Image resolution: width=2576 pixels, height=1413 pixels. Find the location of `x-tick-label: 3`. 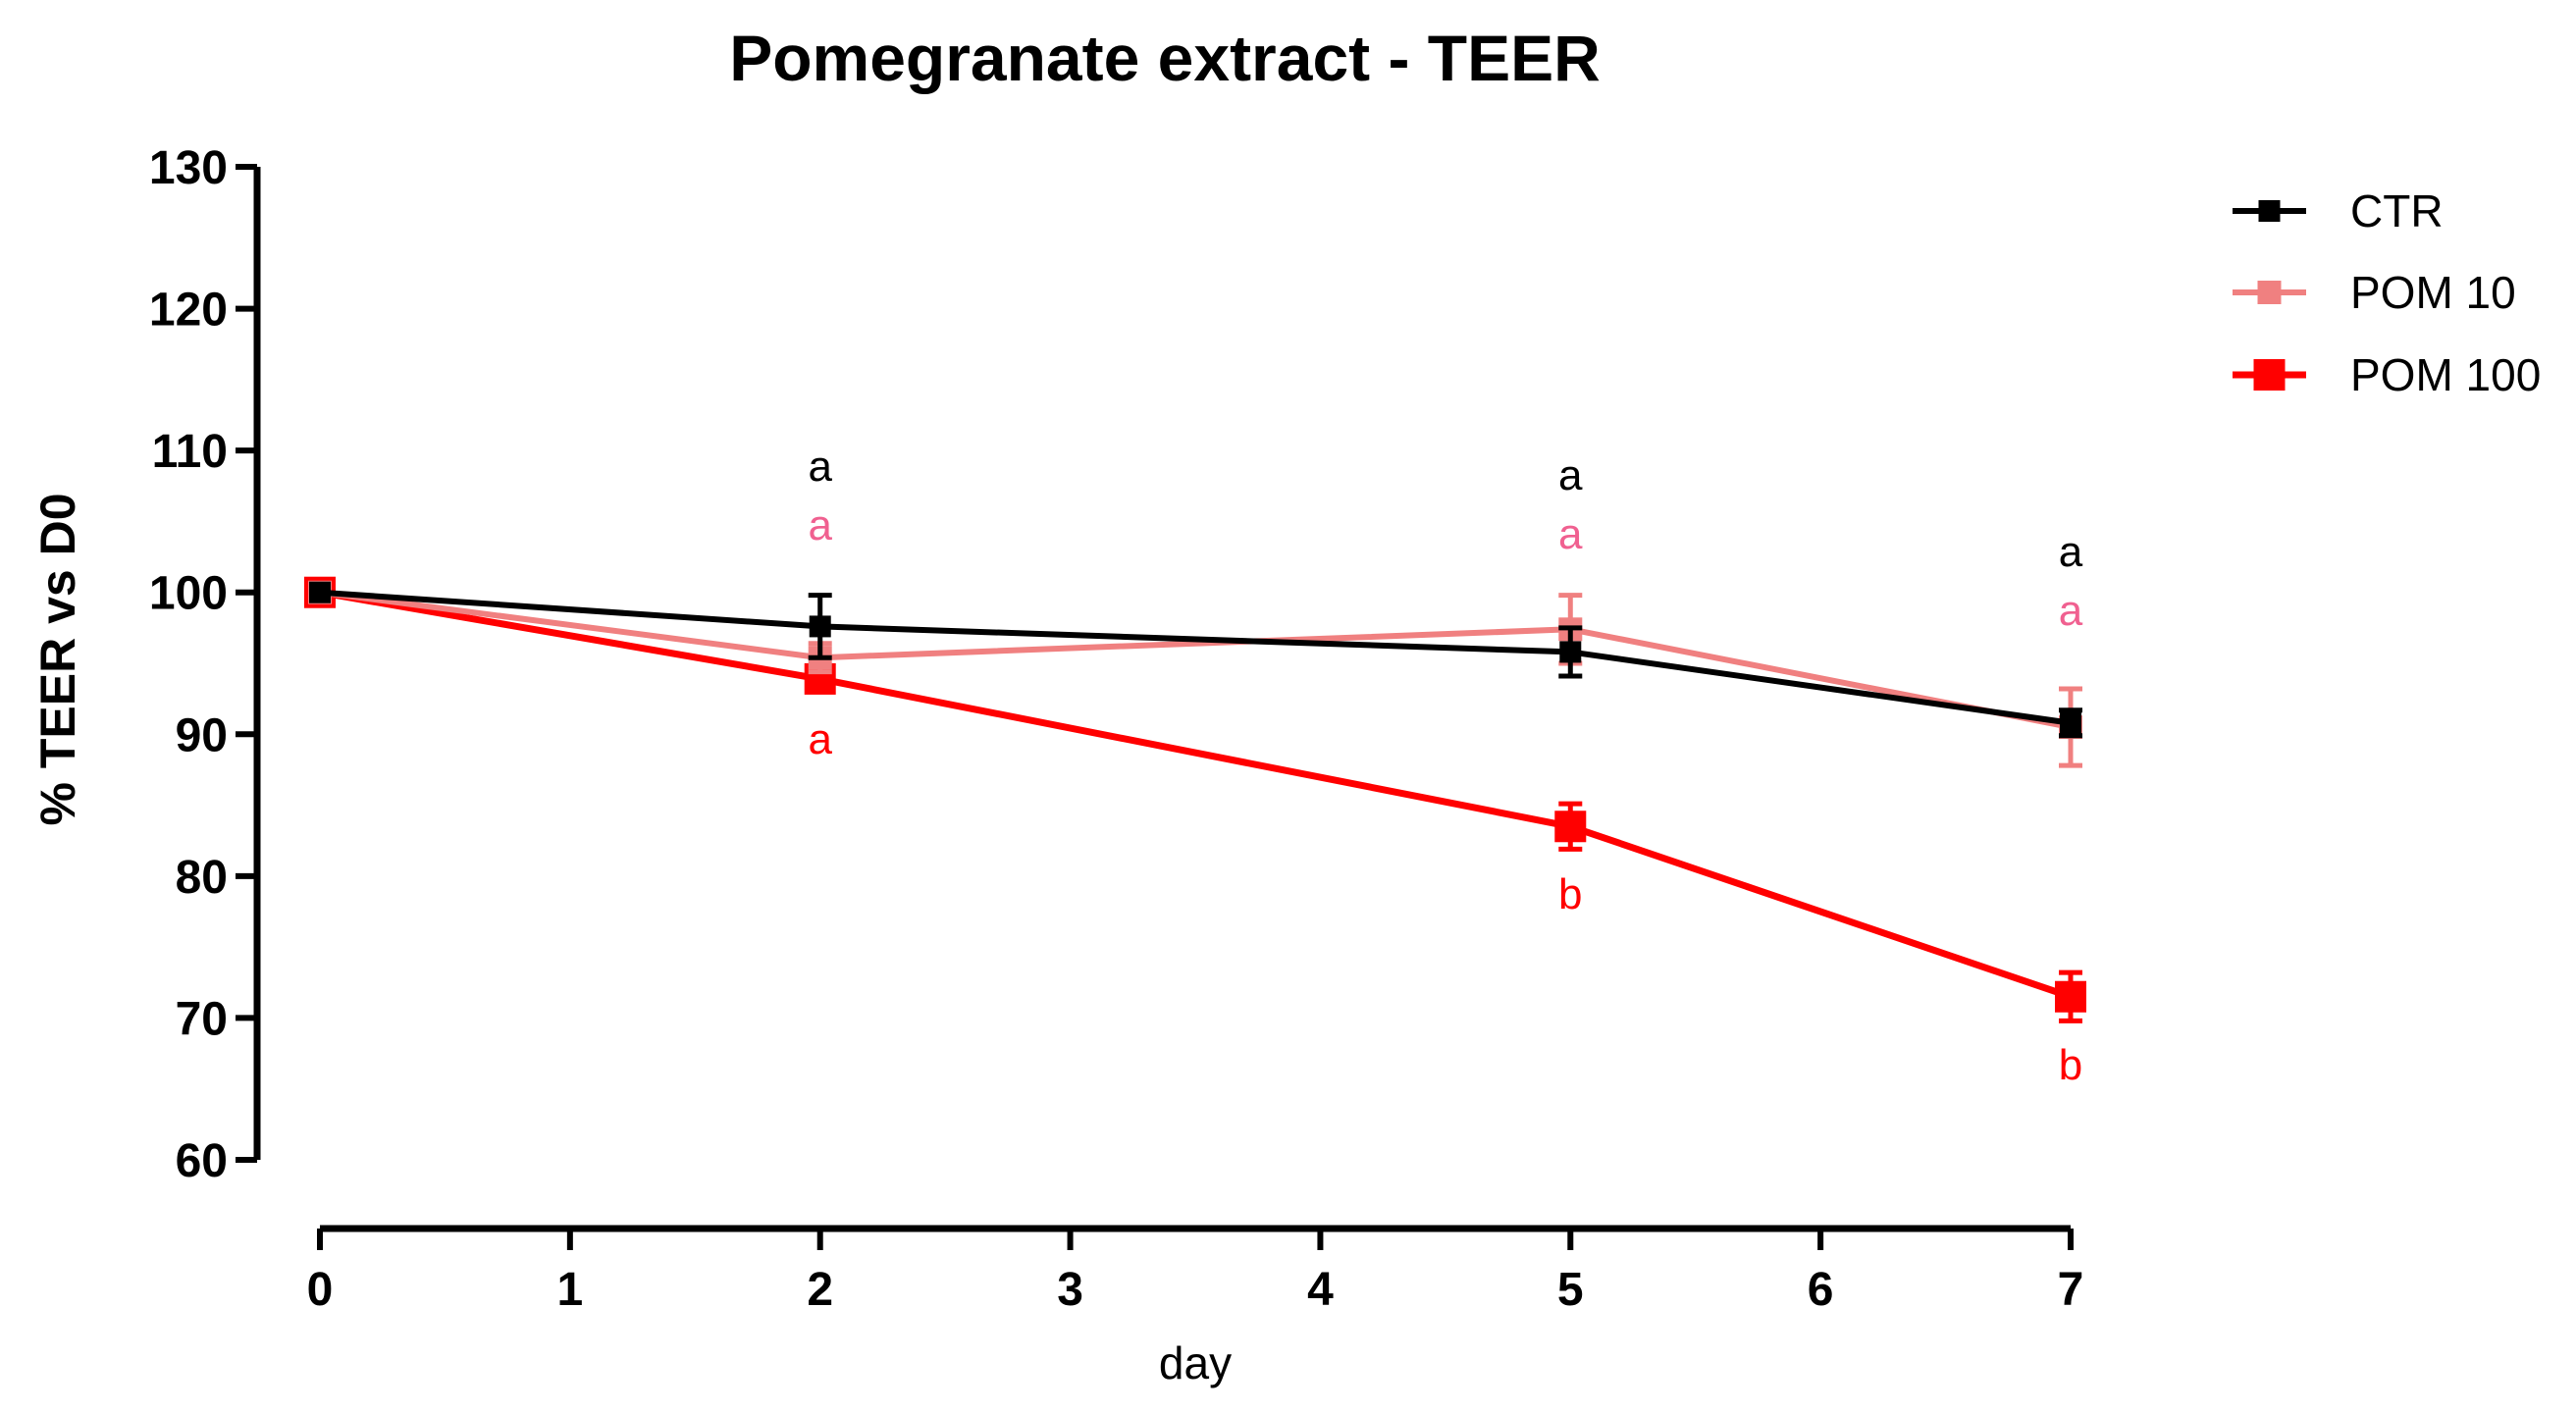

x-tick-label: 3 is located at coordinates (1070, 1290).